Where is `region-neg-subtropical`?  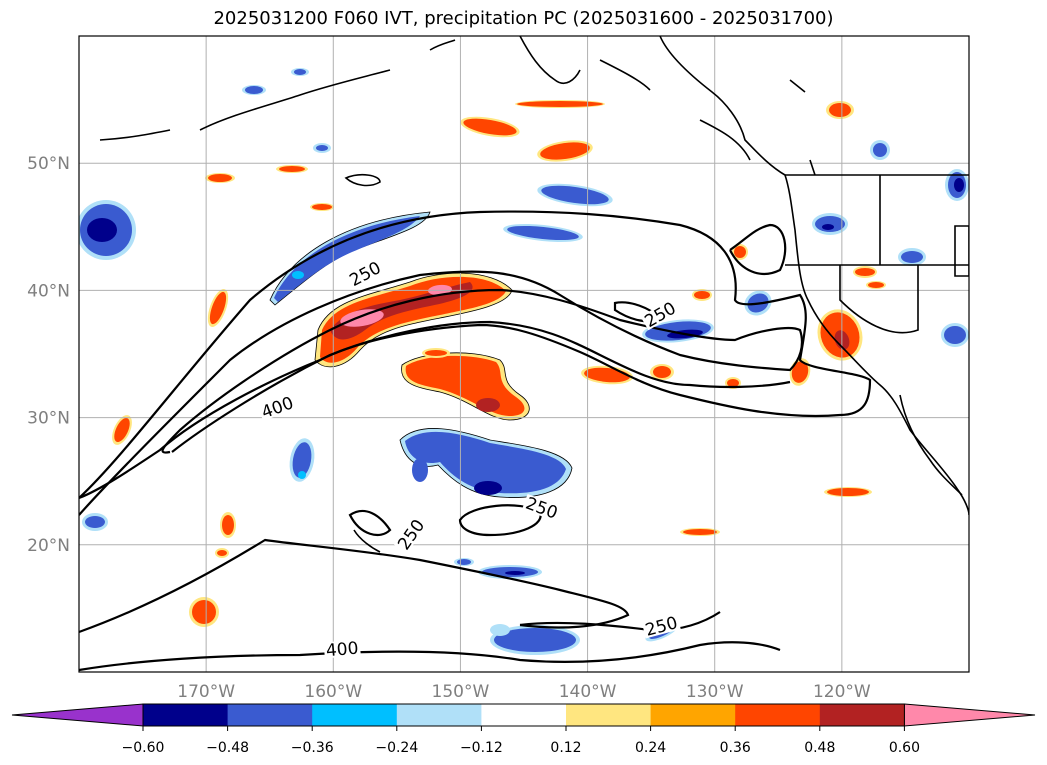
region-neg-subtropical is located at coordinates (486, 463).